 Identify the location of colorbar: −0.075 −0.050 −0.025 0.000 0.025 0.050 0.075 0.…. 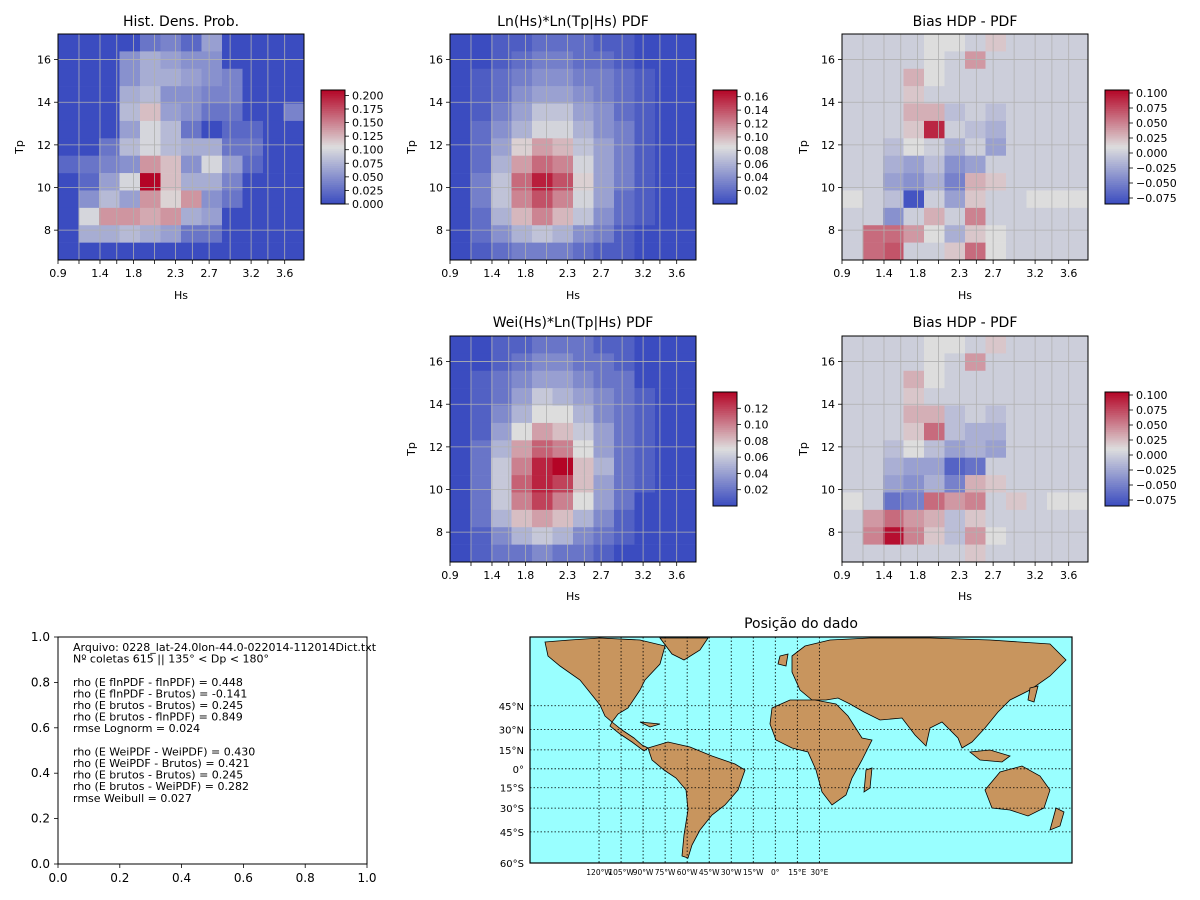
(1140, 448).